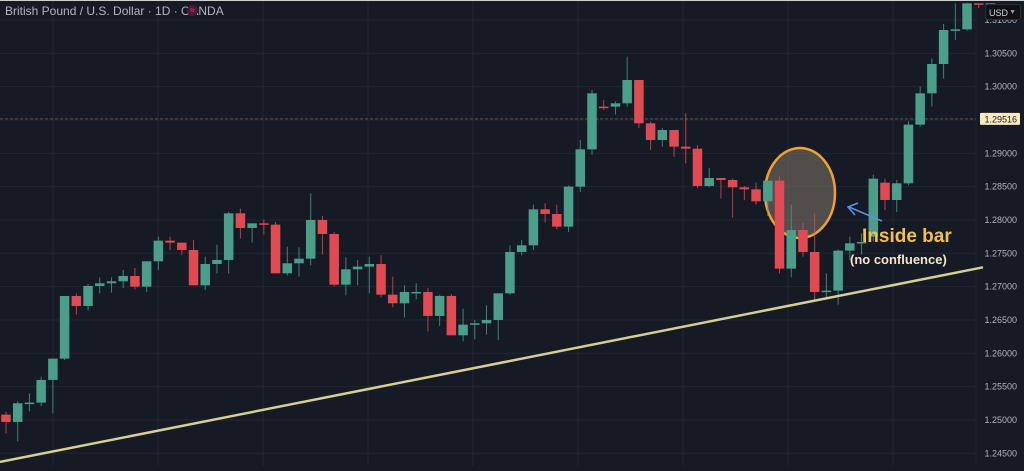 The height and width of the screenshot is (471, 1024). I want to click on annotation-no-confluence: (no confluence), so click(898, 259).